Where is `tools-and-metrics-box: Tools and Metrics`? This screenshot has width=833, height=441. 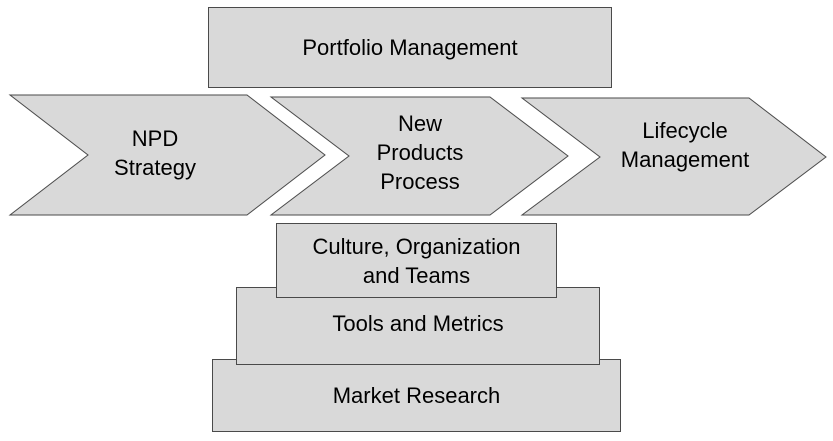
tools-and-metrics-box: Tools and Metrics is located at coordinates (418, 326).